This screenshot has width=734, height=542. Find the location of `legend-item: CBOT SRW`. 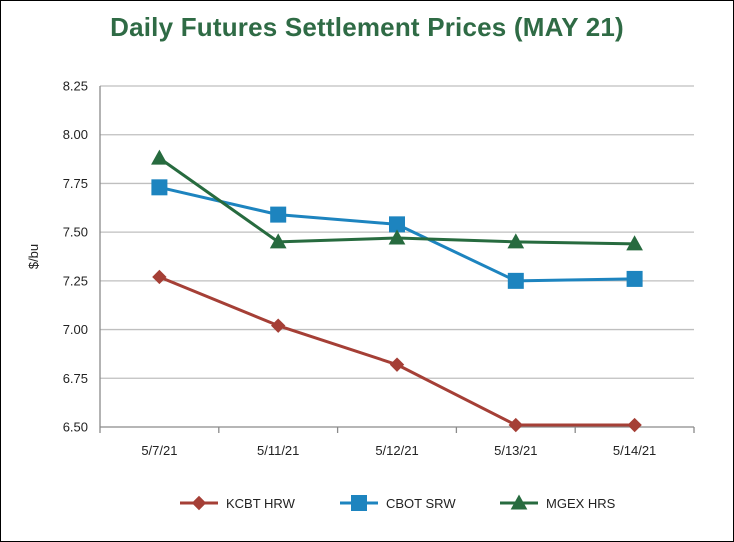

legend-item: CBOT SRW is located at coordinates (398, 503).